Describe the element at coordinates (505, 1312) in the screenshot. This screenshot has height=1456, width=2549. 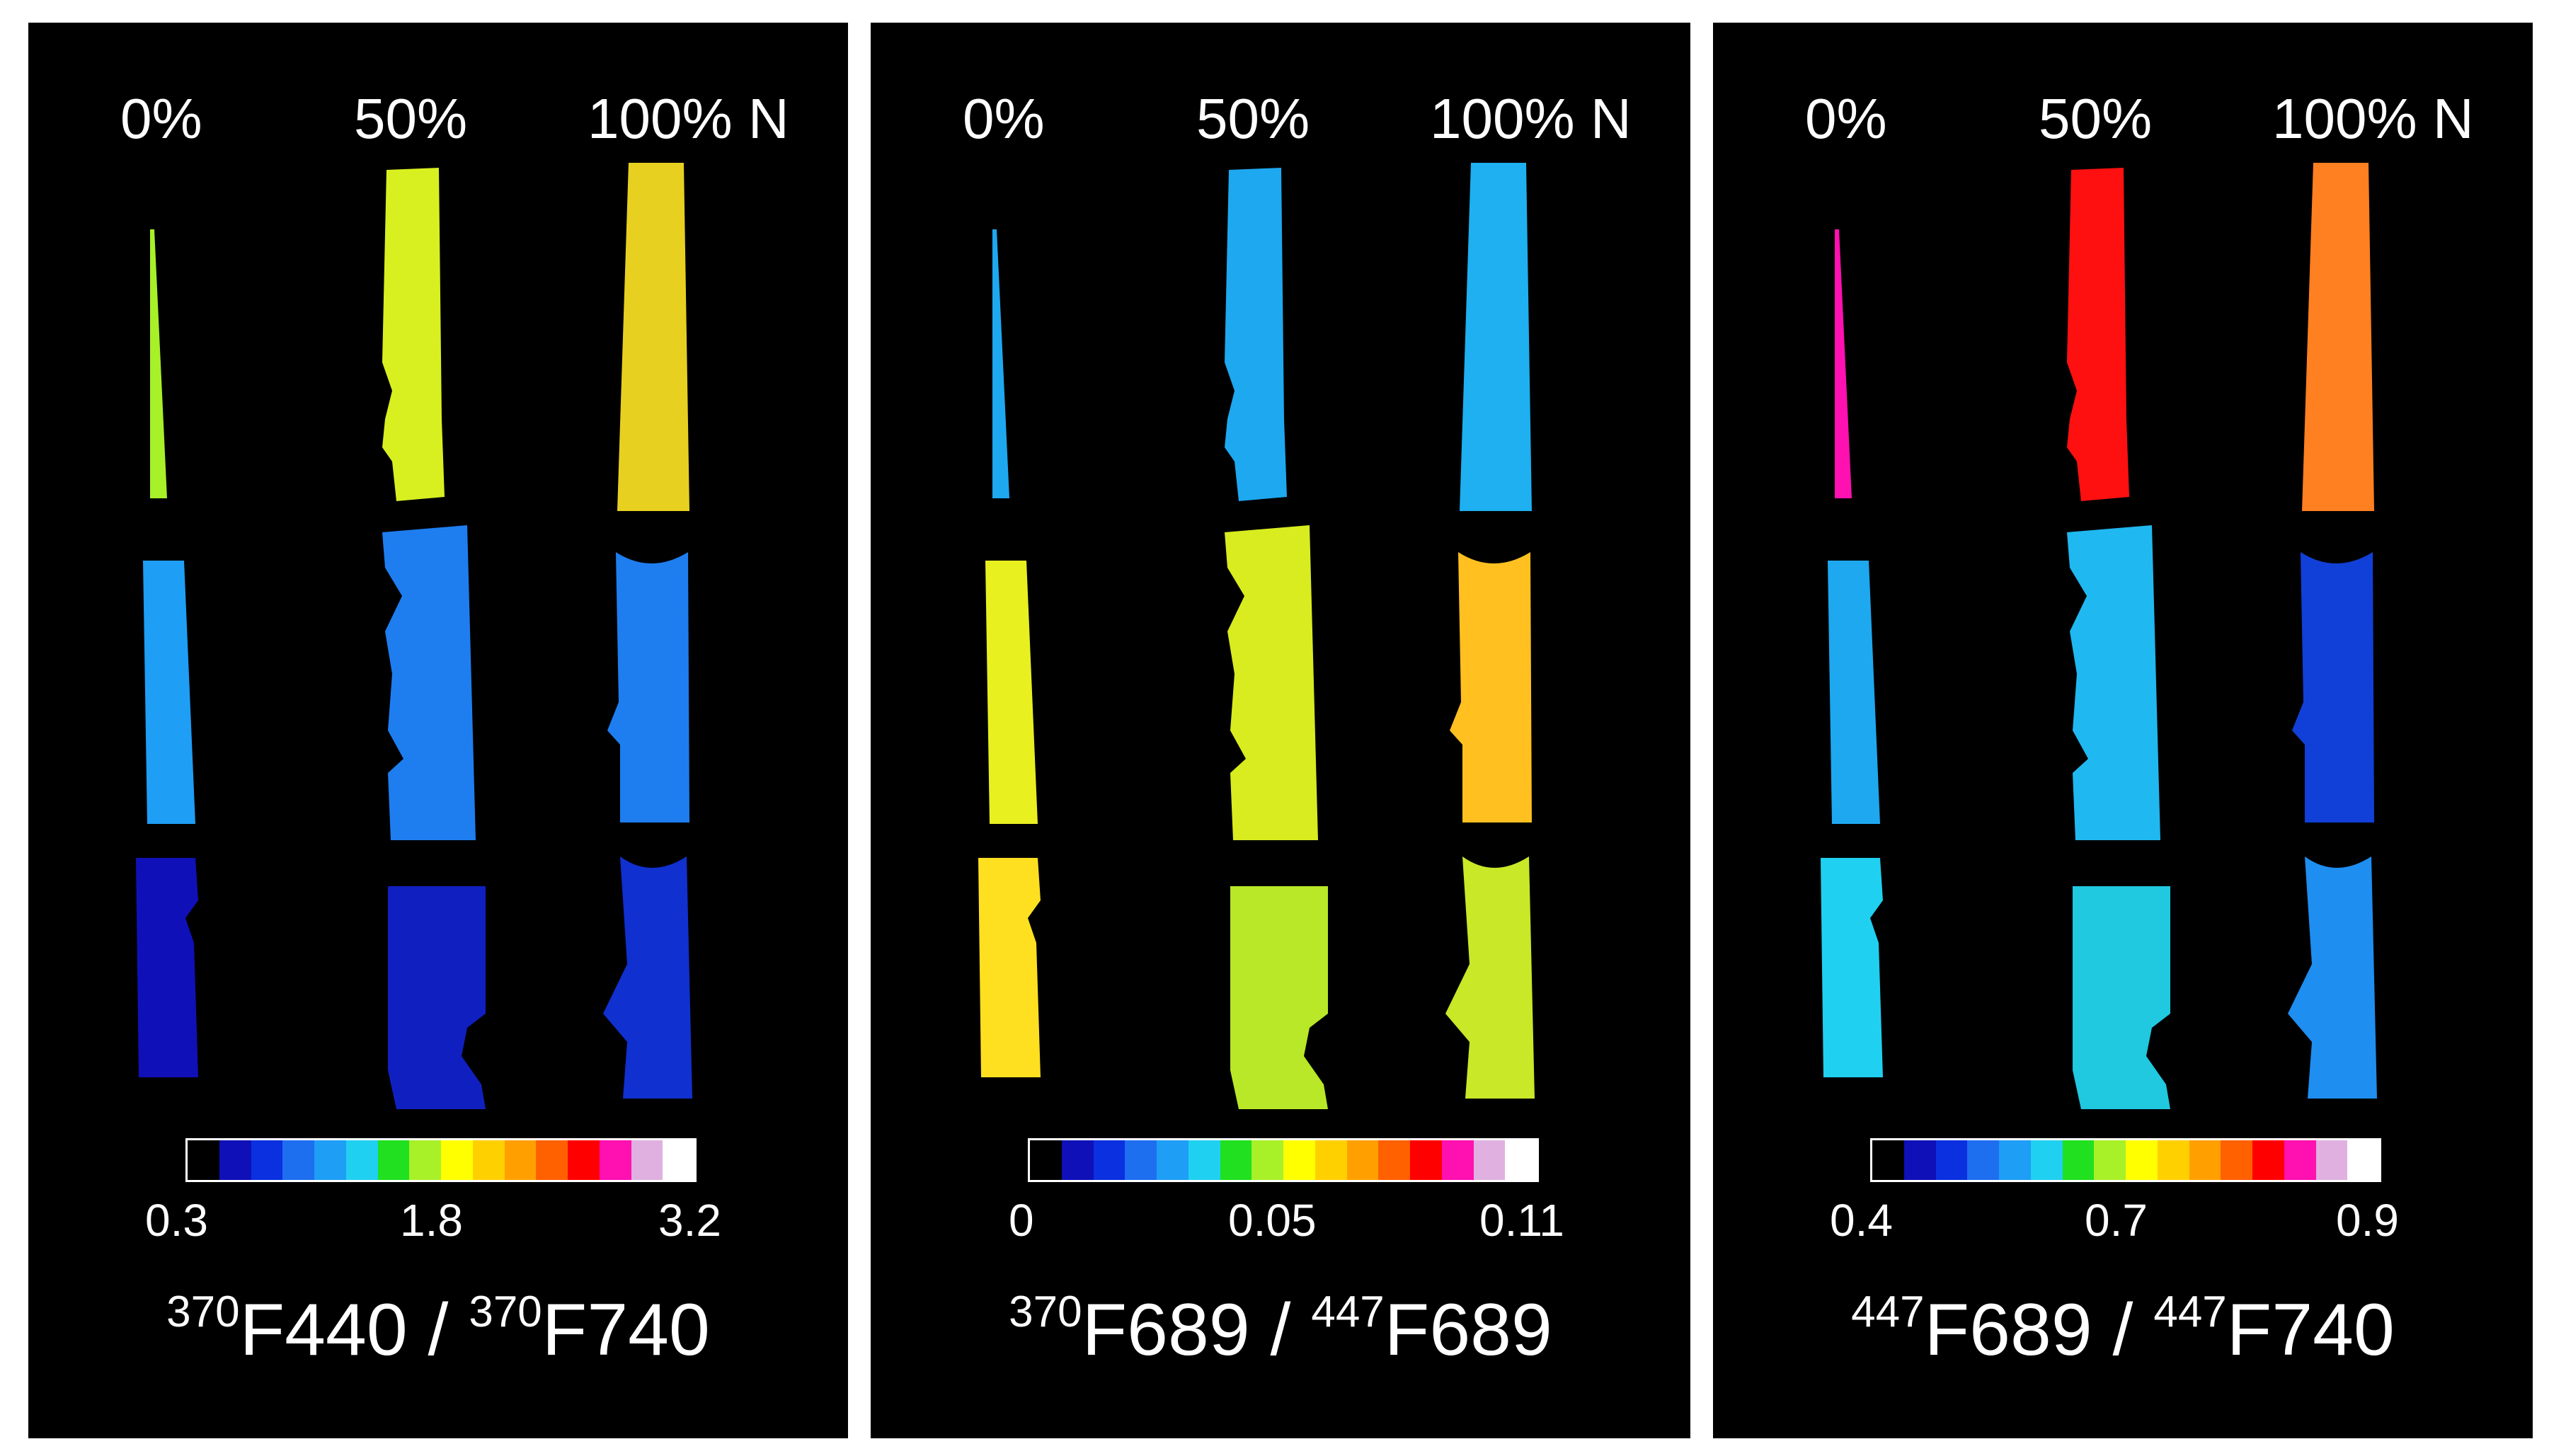
I see `title-superscript-2: 370` at that location.